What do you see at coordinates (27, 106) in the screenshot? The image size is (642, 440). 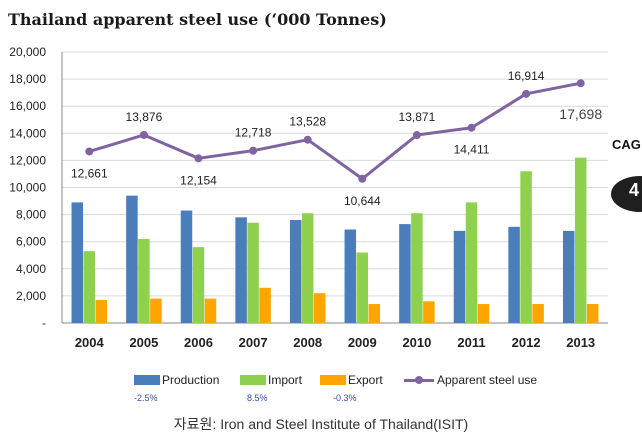 I see `y-tick-label: 16,000` at bounding box center [27, 106].